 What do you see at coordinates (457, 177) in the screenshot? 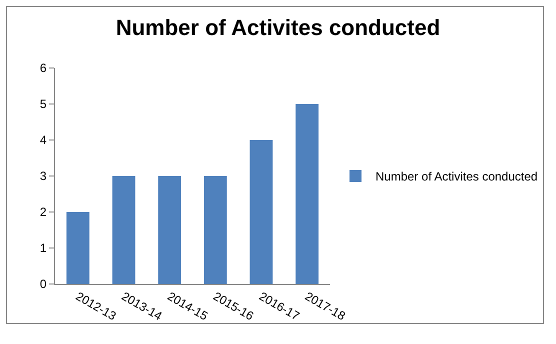
I see `legend-label: Number of Activites conducted` at bounding box center [457, 177].